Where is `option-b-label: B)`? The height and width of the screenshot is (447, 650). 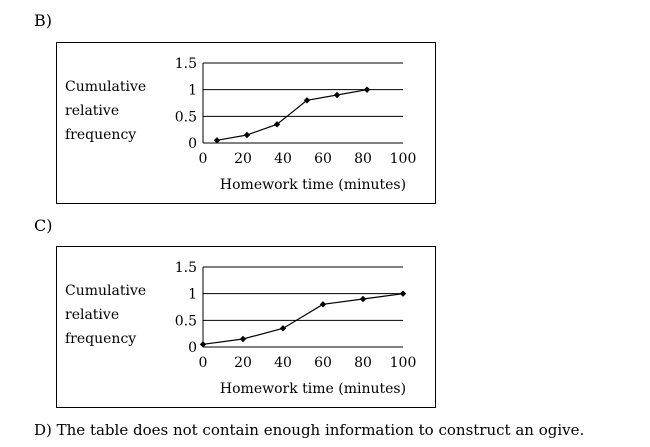
option-b-label: B) is located at coordinates (43, 20).